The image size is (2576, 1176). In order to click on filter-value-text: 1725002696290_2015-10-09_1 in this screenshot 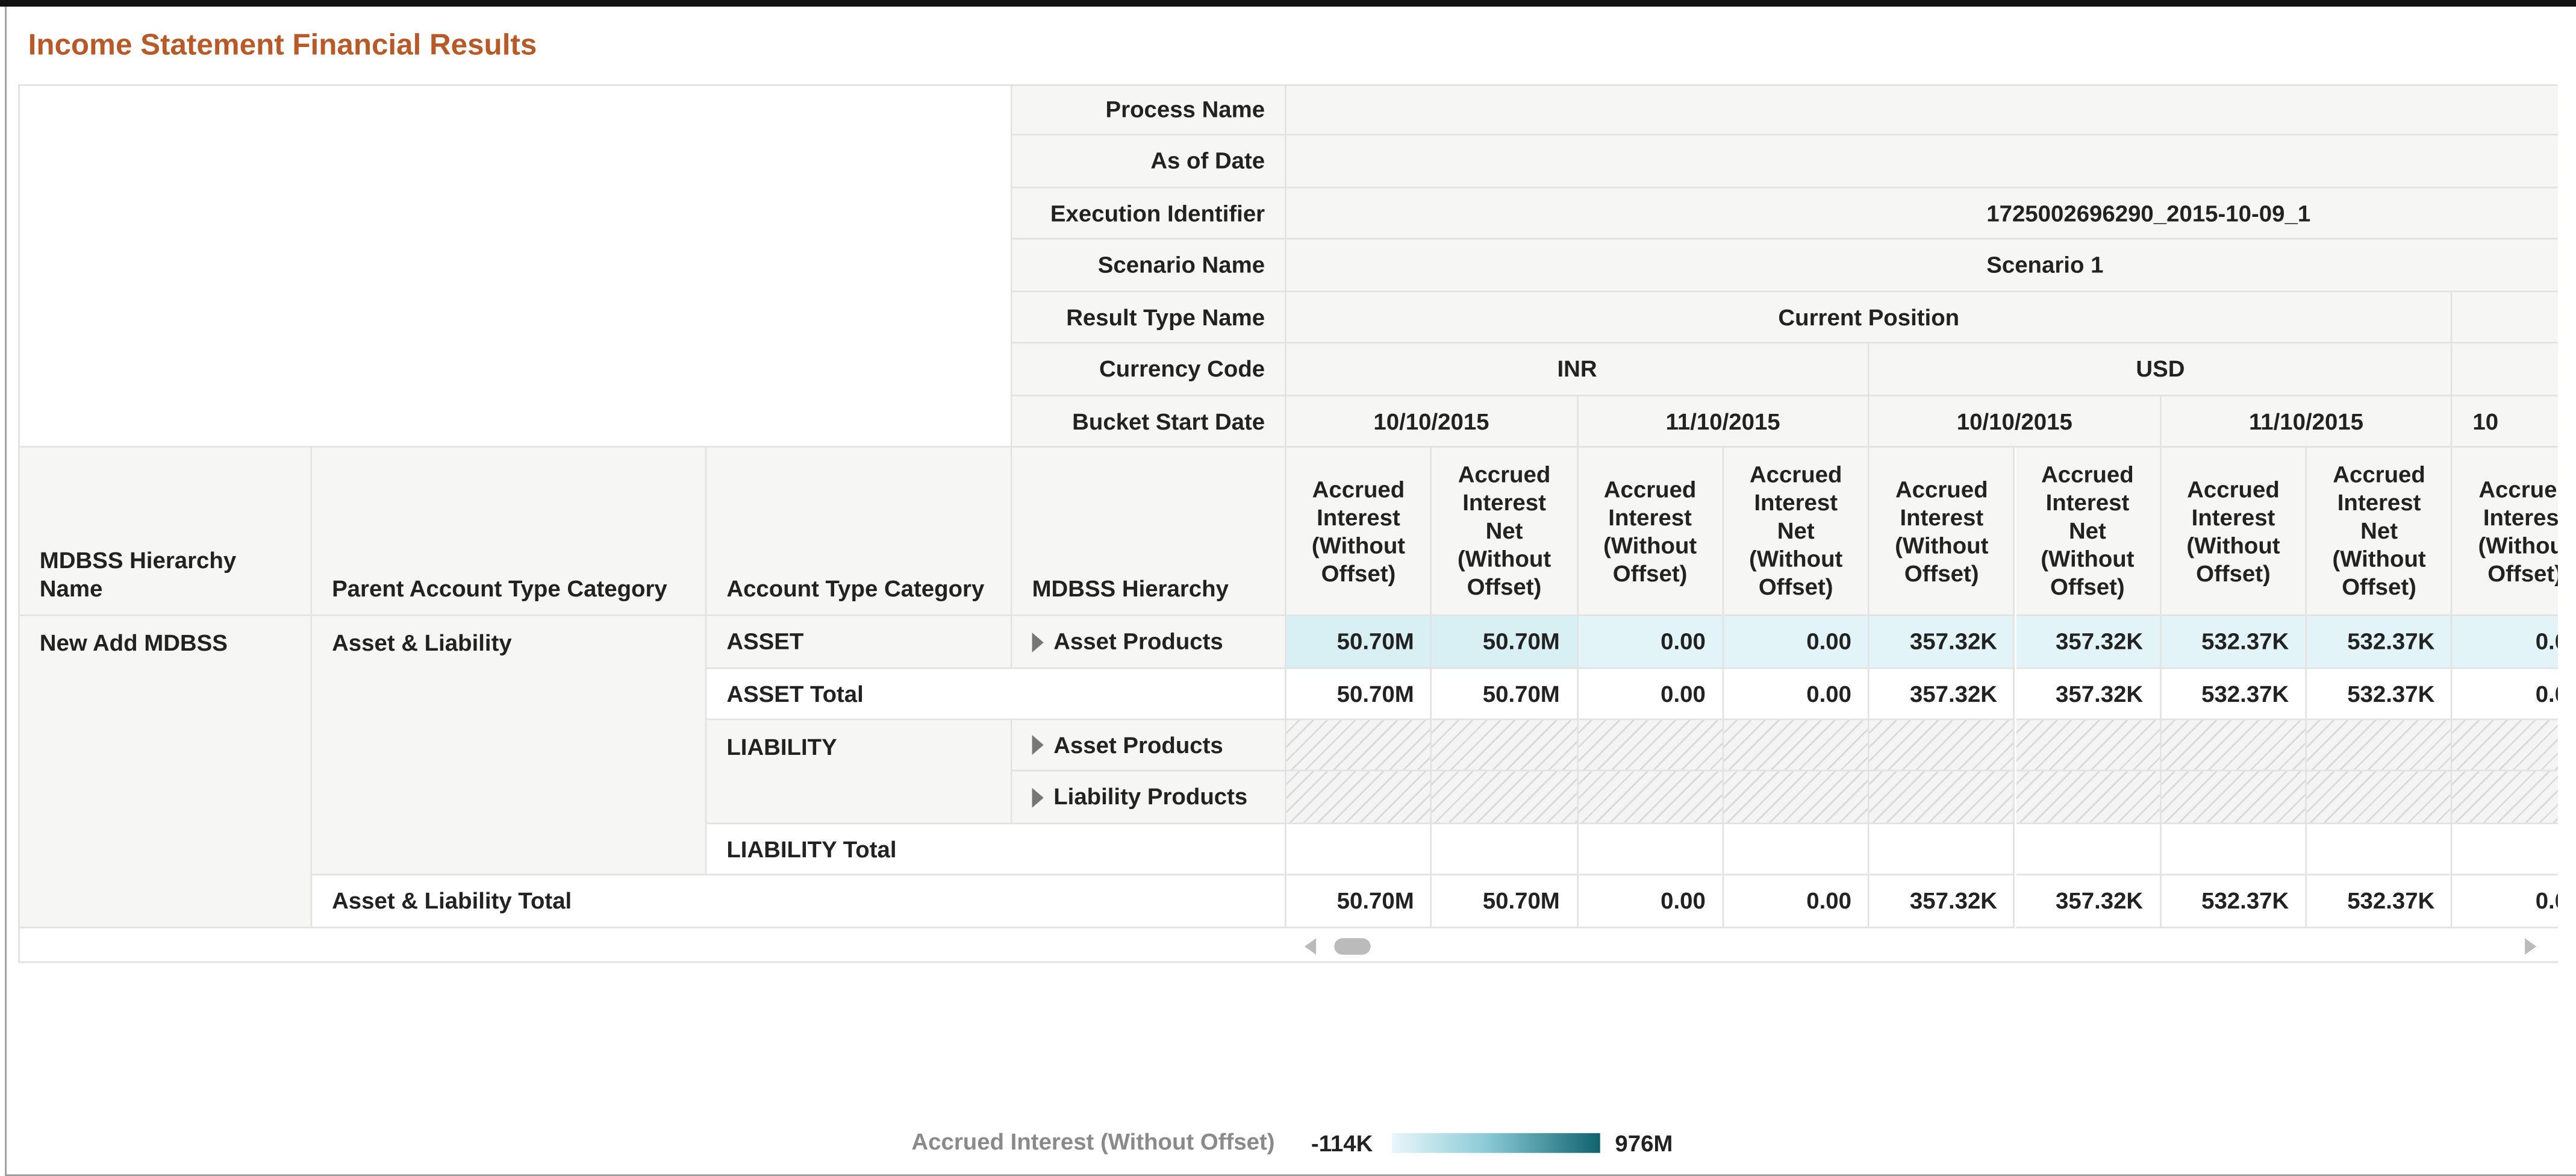, I will do `click(2148, 212)`.